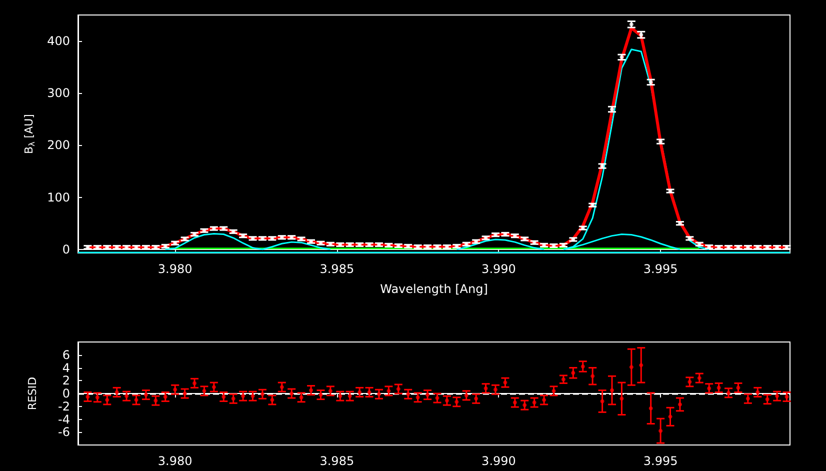 Image resolution: width=826 pixels, height=471 pixels. What do you see at coordinates (58, 197) in the screenshot?
I see `y-tick-label: 100` at bounding box center [58, 197].